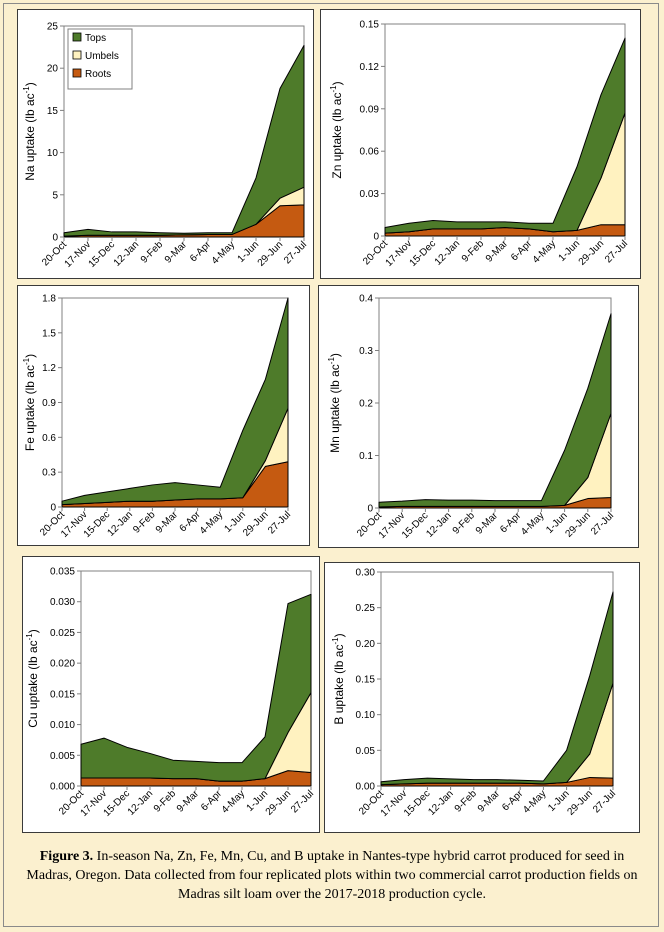 This screenshot has height=932, width=664. I want to click on y-tick-label: 0.035, so click(62, 572).